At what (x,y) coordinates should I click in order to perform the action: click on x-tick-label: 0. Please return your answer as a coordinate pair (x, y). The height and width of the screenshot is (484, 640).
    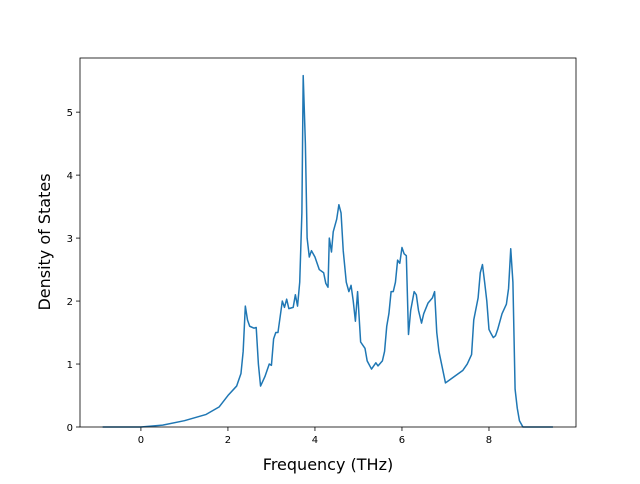
    Looking at the image, I should click on (141, 440).